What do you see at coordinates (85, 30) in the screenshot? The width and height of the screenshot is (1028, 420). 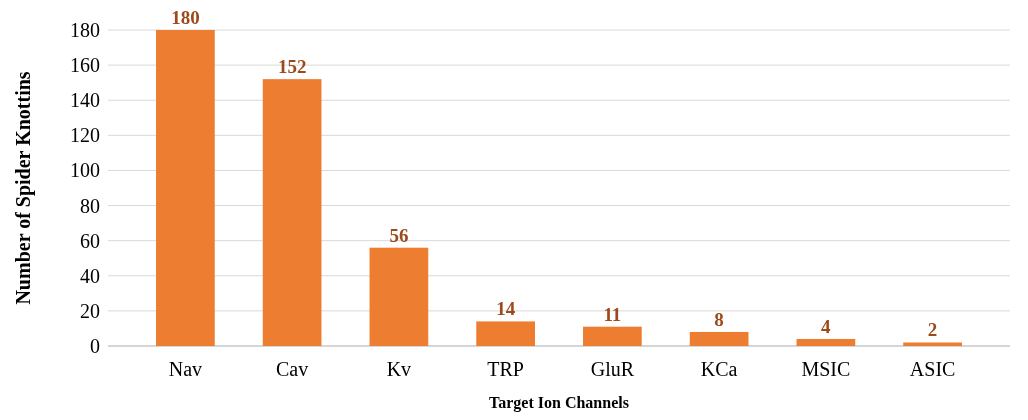 I see `y-tick-label: 180` at bounding box center [85, 30].